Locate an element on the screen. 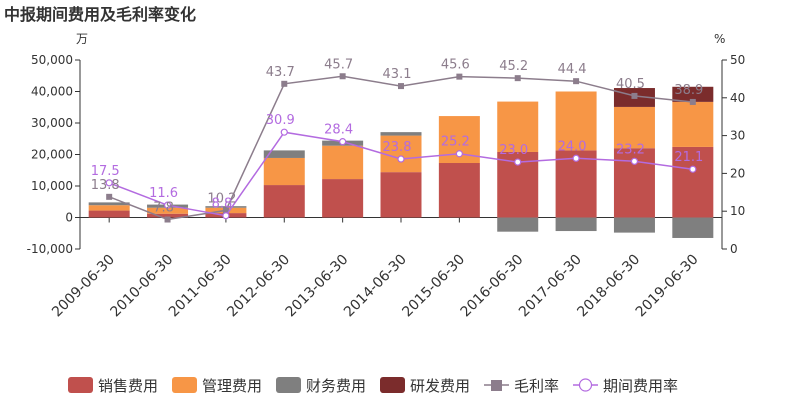 The image size is (800, 400). legend-label: 研发费用 is located at coordinates (440, 386).